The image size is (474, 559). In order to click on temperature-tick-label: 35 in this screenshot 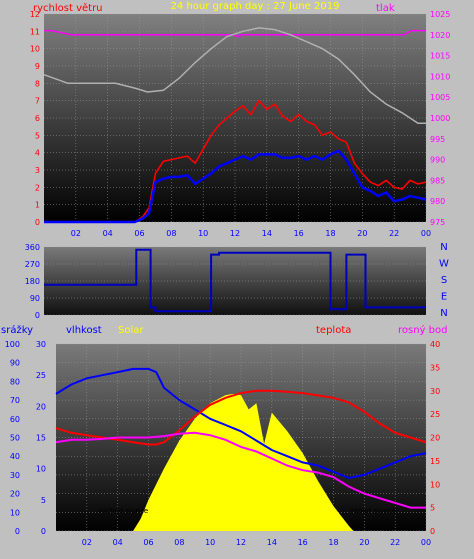, I will do `click(435, 367)`.